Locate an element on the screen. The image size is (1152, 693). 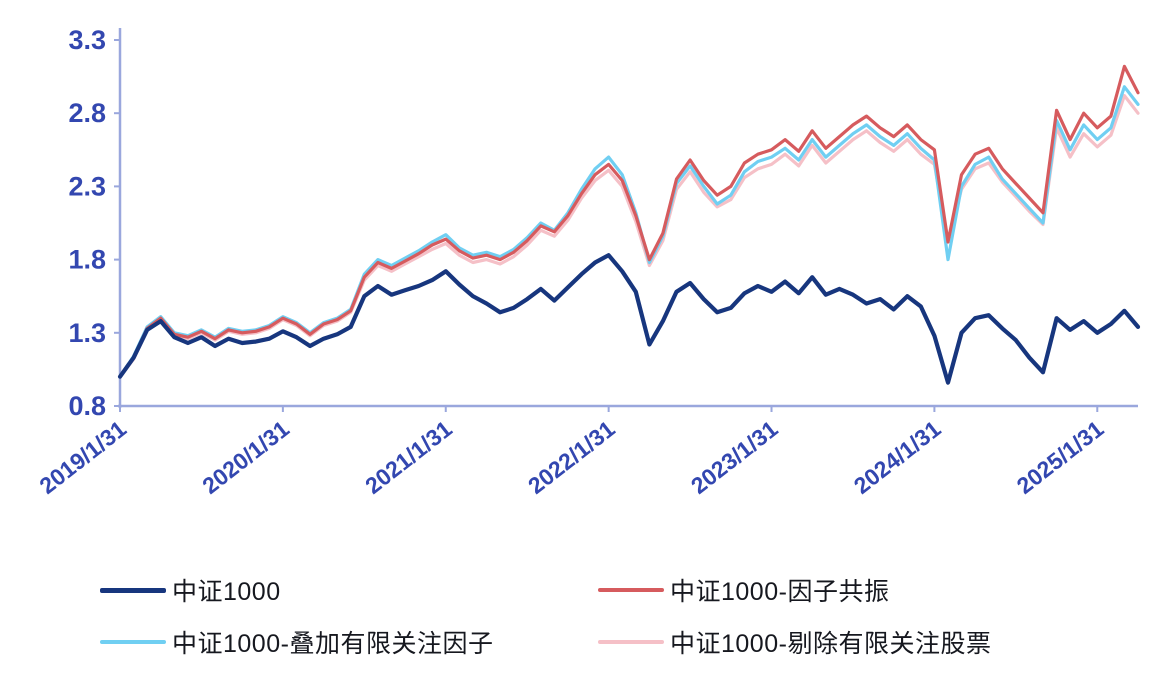
legend-item-excl-limited-attention-stocks: 中证1000-剔除有限关注股票 is located at coordinates (875, 642).